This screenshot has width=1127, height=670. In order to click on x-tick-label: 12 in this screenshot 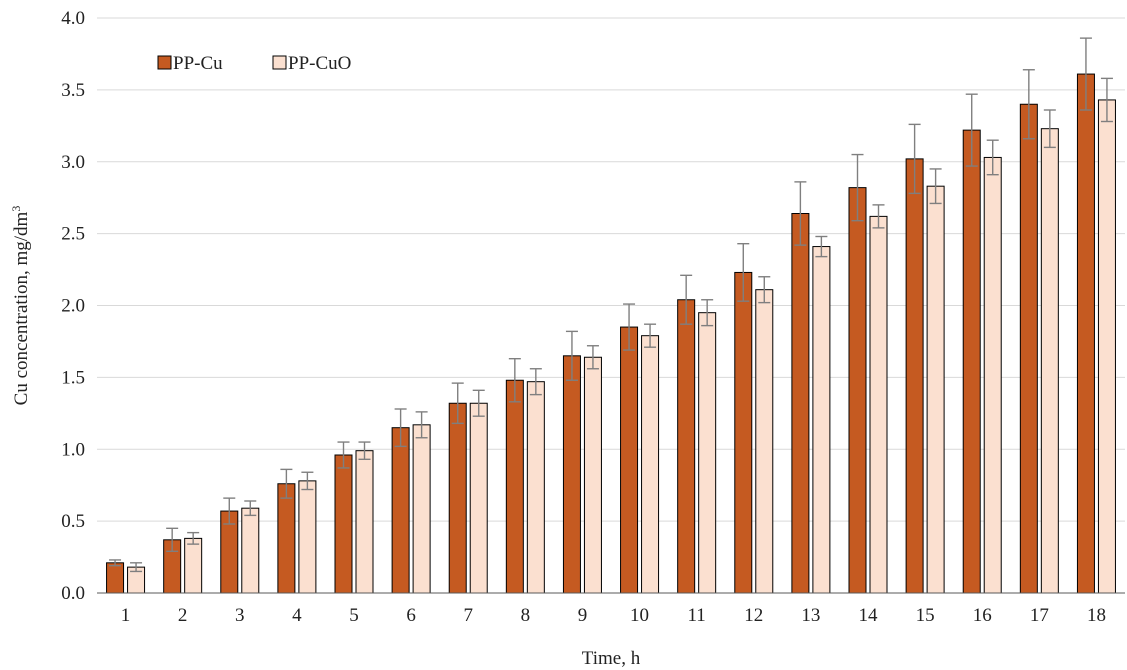, I will do `click(753, 615)`.